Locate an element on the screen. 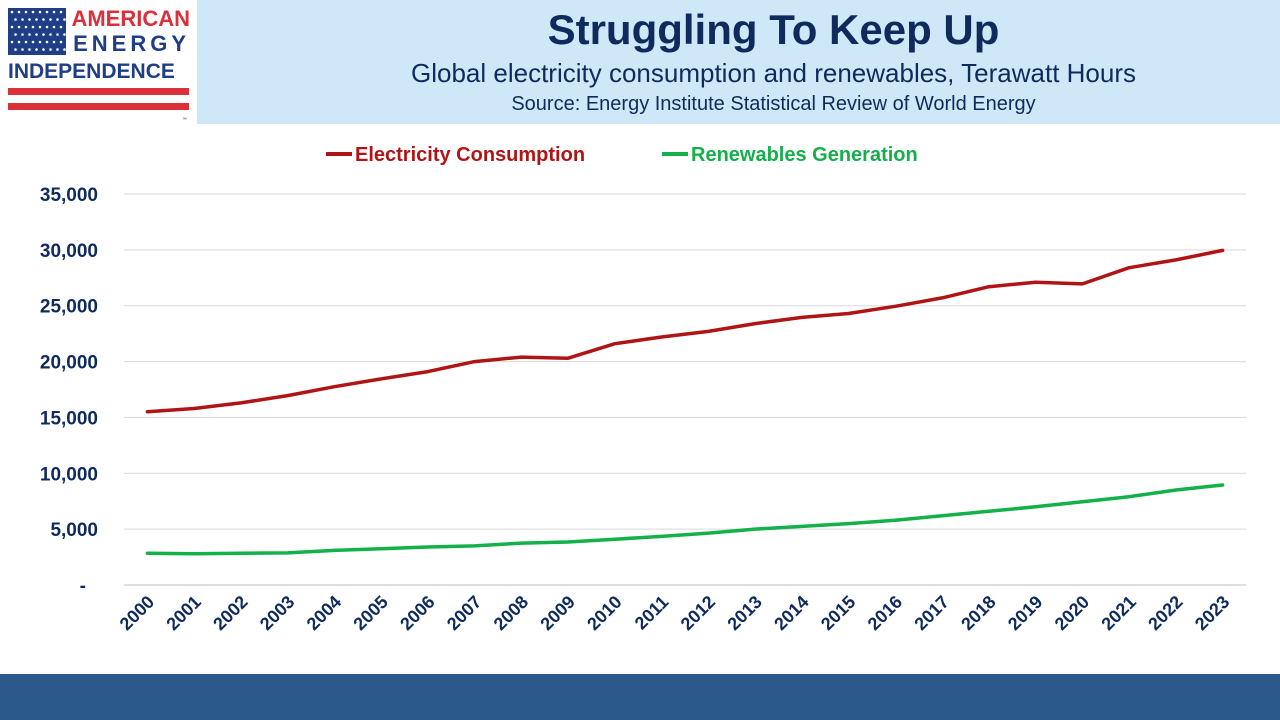 This screenshot has width=1280, height=720. x-tick-label: 2013 is located at coordinates (744, 613).